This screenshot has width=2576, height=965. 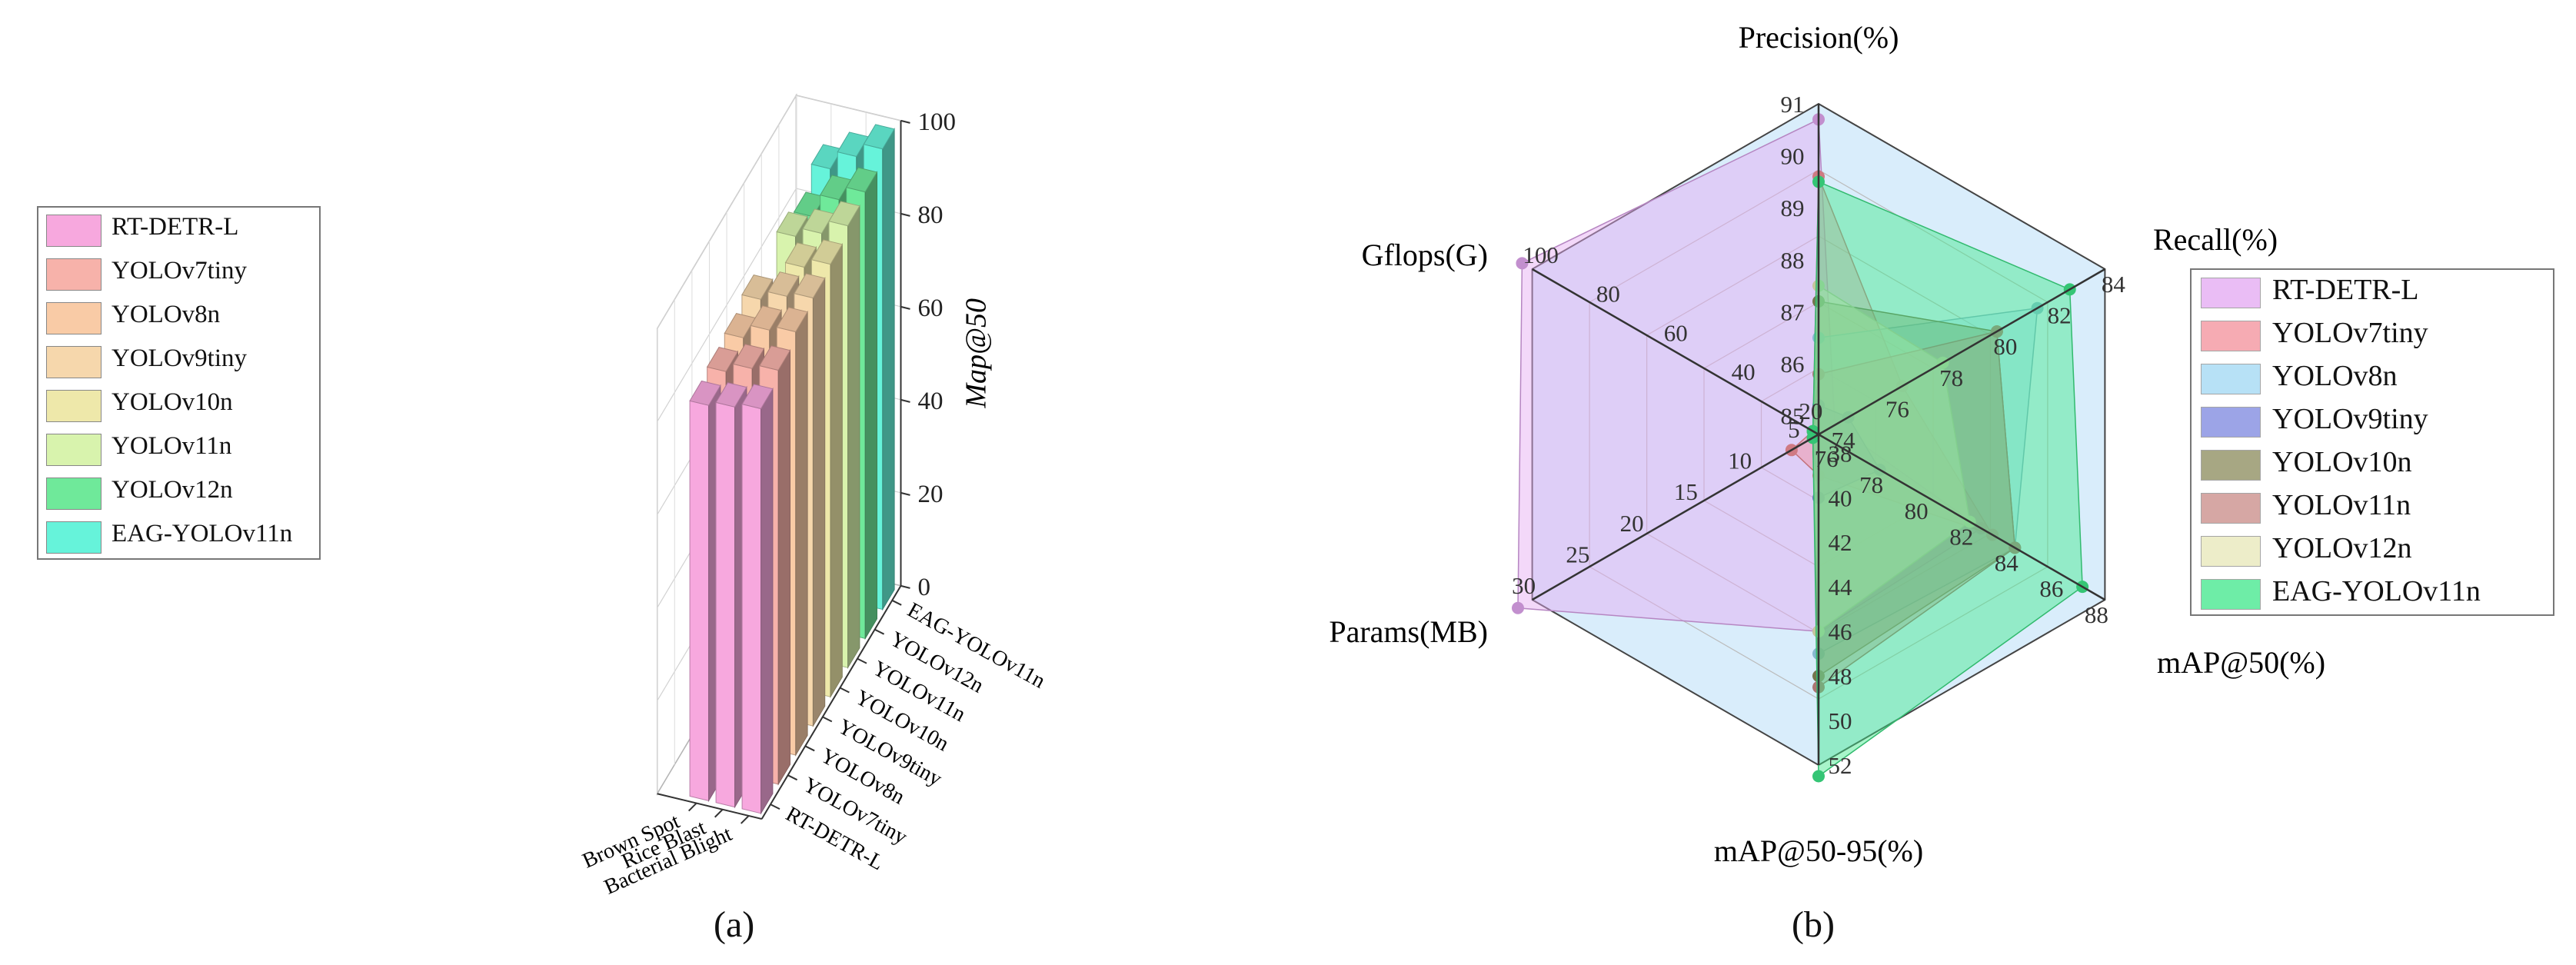 I want to click on z-tick-label: 60, so click(x=931, y=308).